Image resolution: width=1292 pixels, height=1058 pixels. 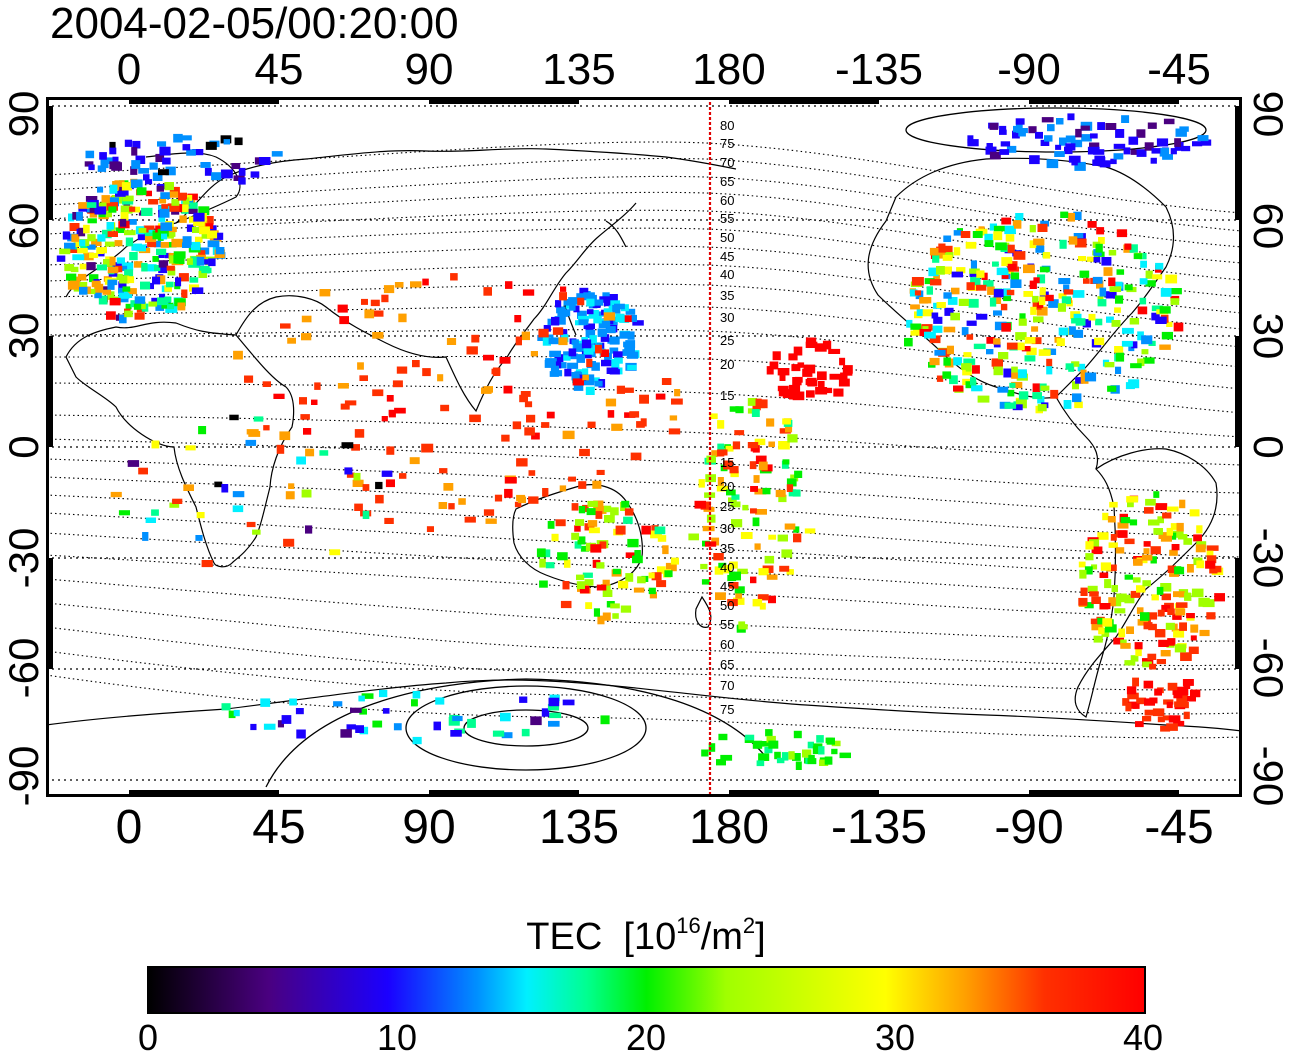 I want to click on left-tick: 60, so click(x=23, y=226).